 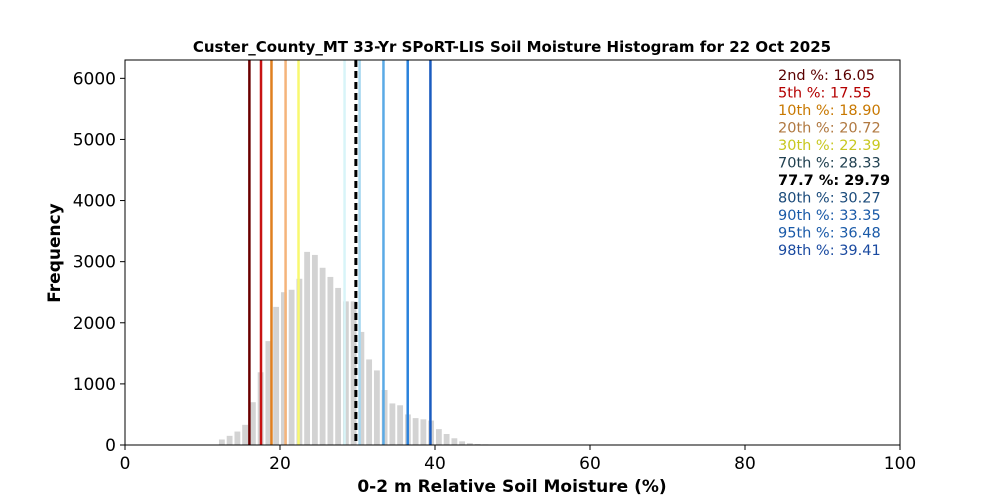 What do you see at coordinates (94, 385) in the screenshot?
I see `y-tick-label: 1000` at bounding box center [94, 385].